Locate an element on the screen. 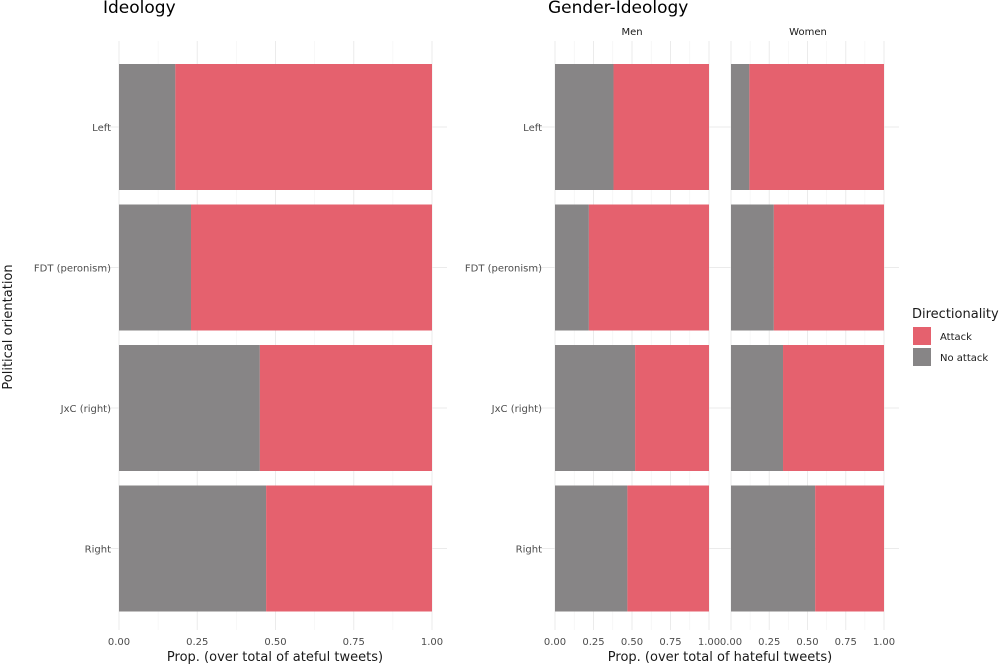 Image resolution: width=1000 pixels, height=664 pixels. women-bar-no-attack-left is located at coordinates (740, 127).